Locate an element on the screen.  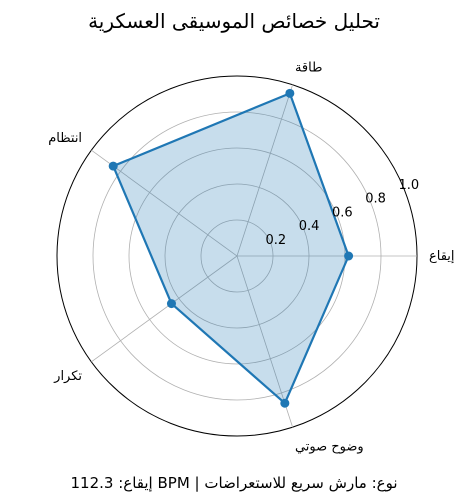
radial-tick-label: 0.8 is located at coordinates (375, 199).